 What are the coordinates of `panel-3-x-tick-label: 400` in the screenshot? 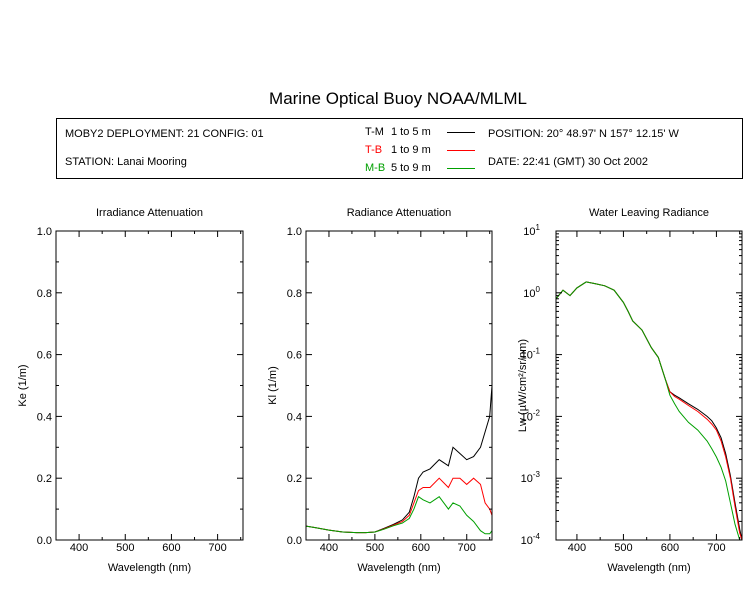 It's located at (577, 548).